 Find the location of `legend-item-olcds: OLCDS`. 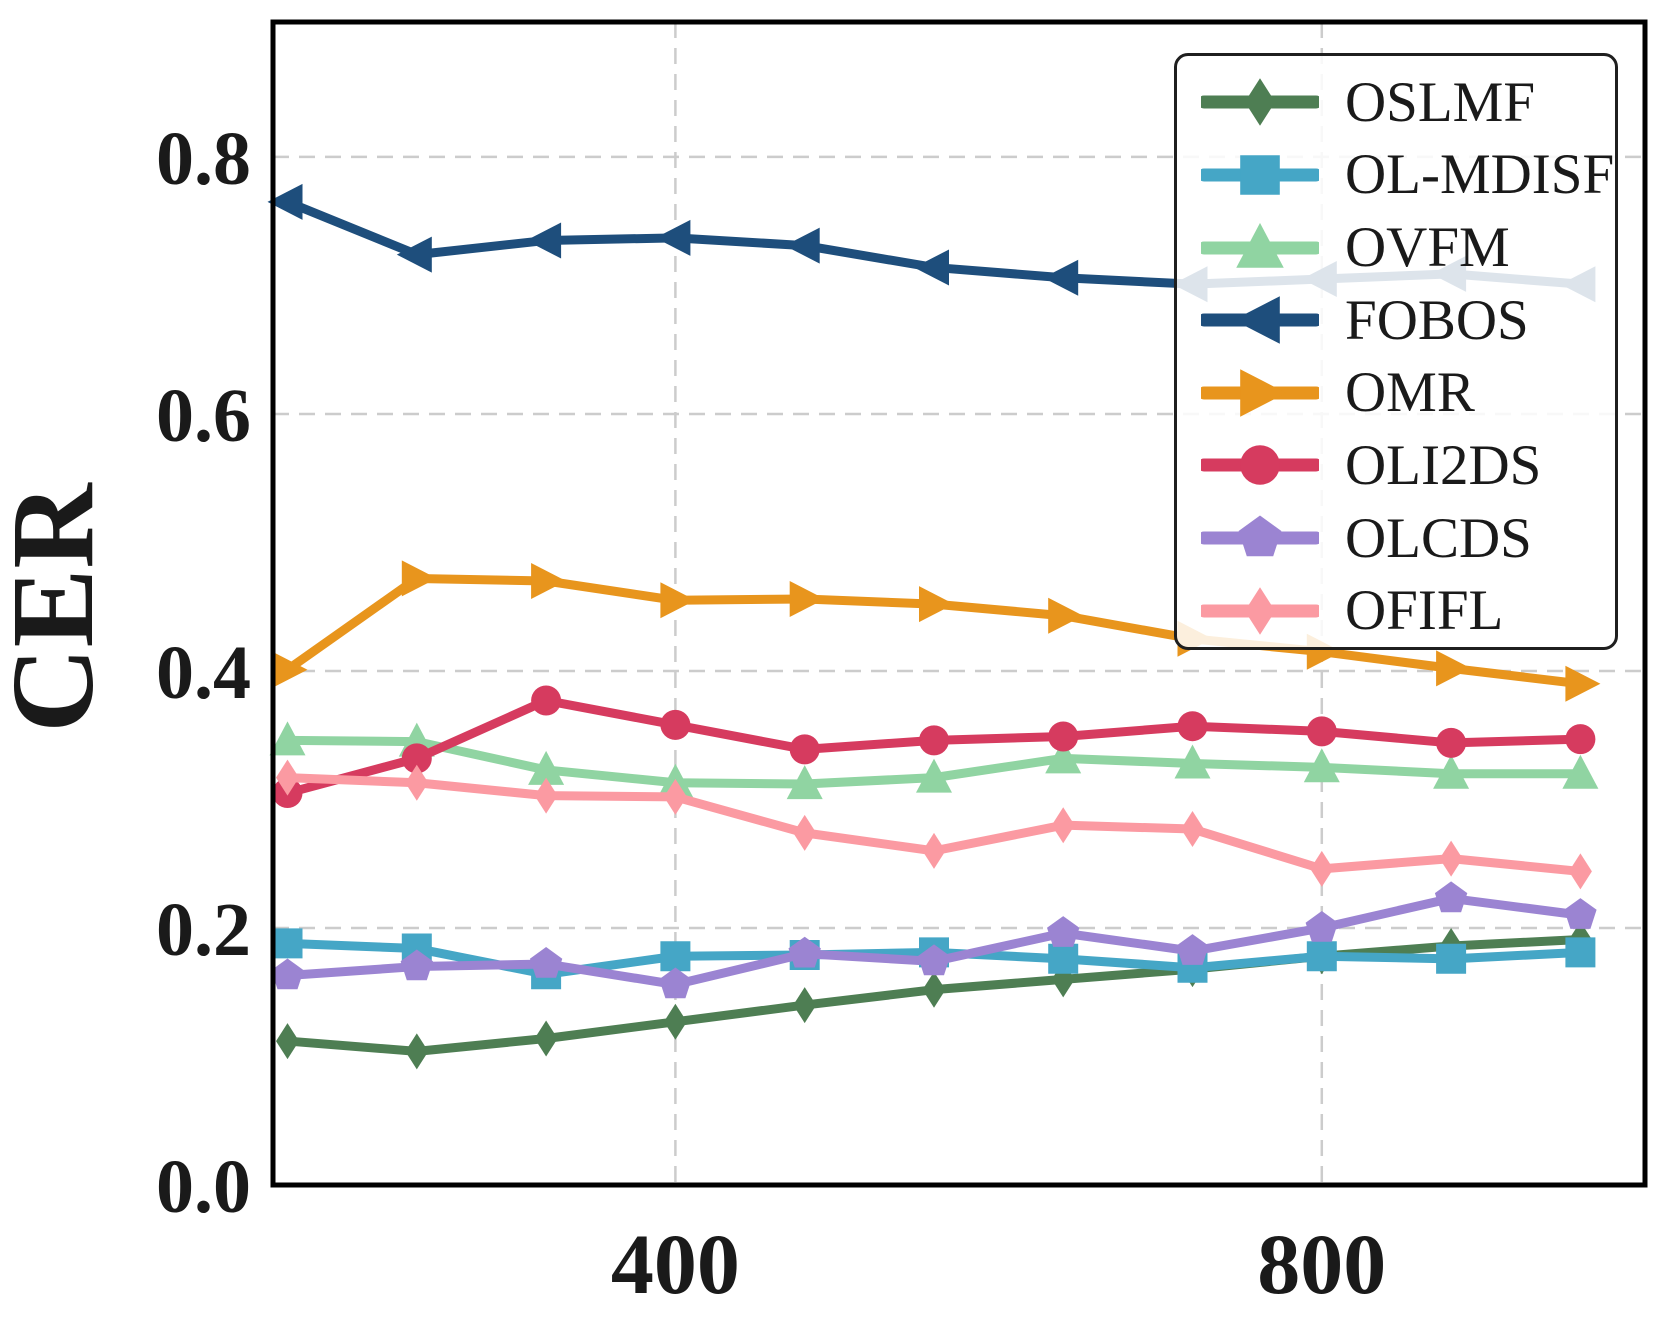

legend-item-olcds: OLCDS is located at coordinates (1408, 538).